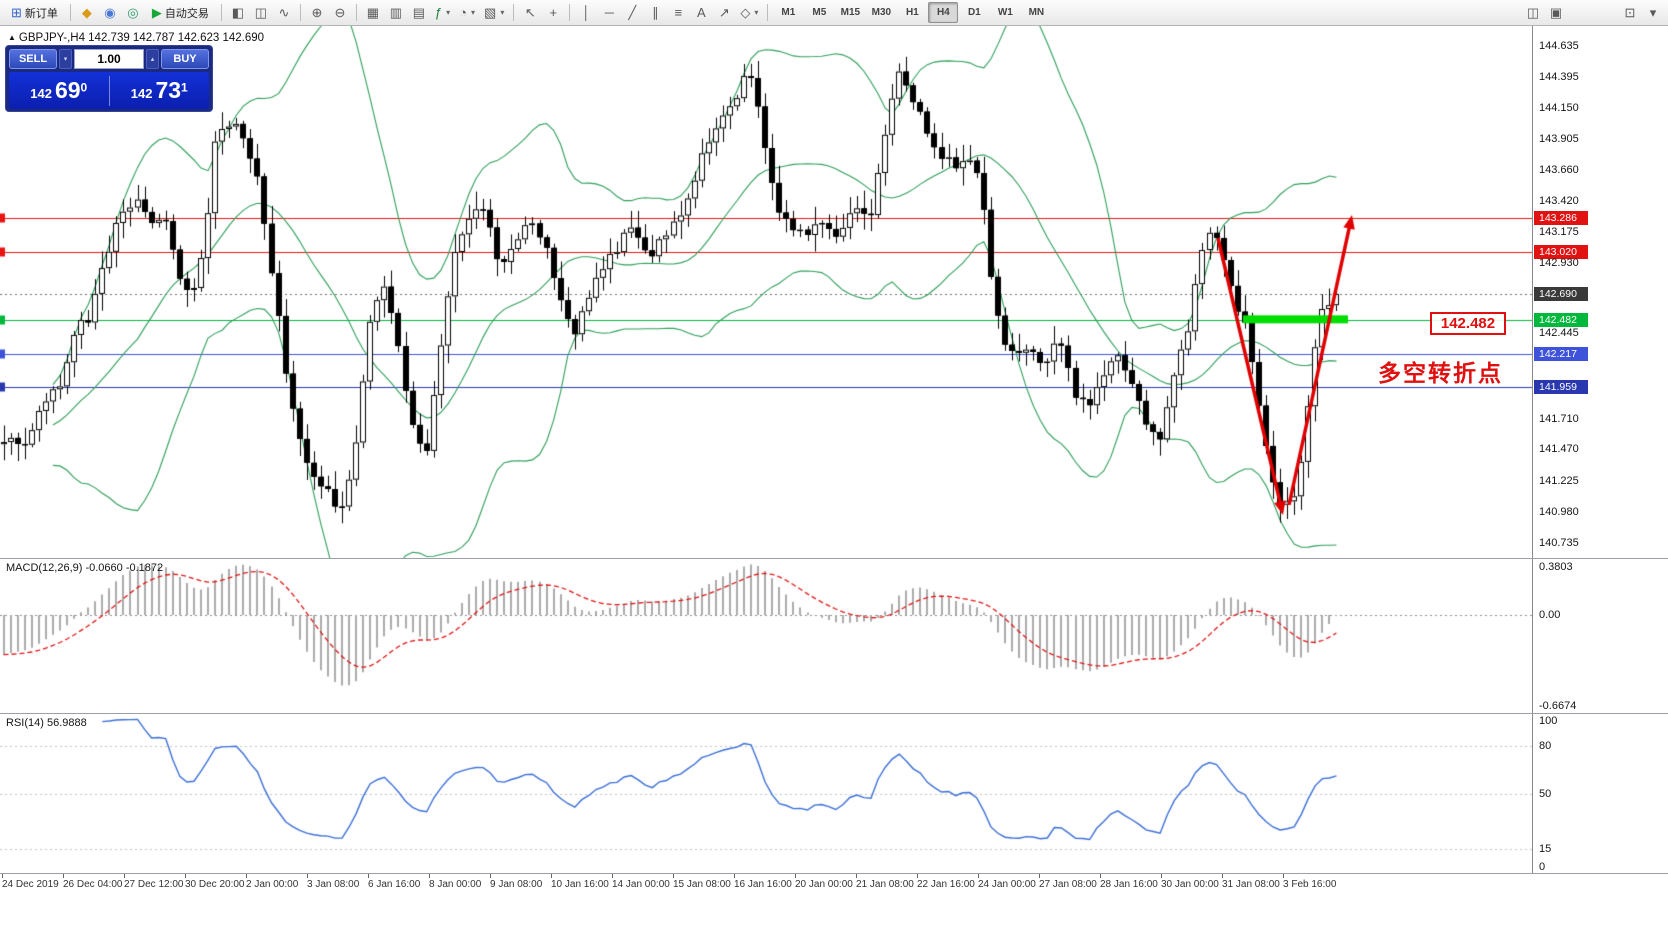 The image size is (1668, 950). I want to click on dock-button: ⊡, so click(1630, 12).